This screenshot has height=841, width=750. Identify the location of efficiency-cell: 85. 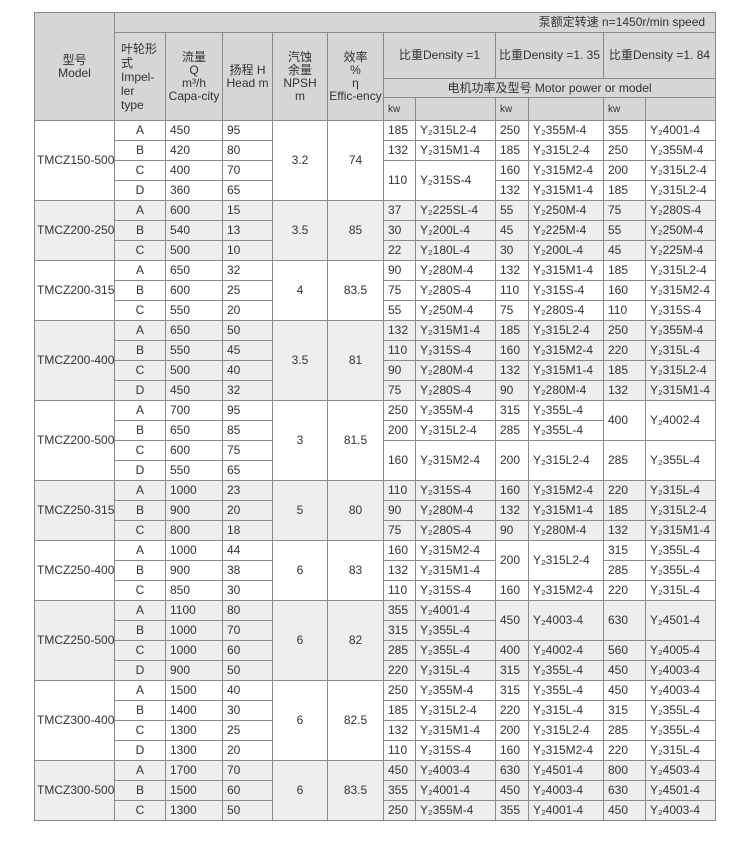
(355, 230).